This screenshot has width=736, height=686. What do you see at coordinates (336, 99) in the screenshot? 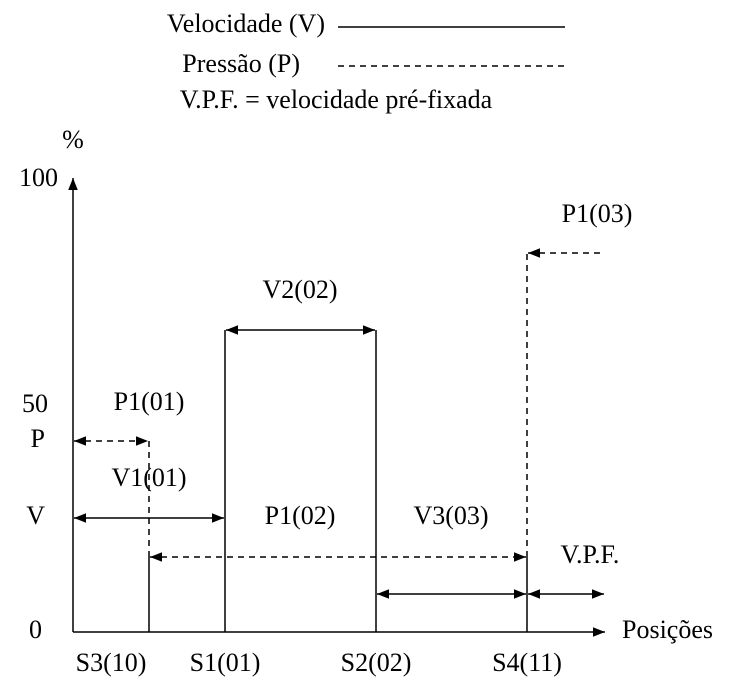
I see `legend-note: V.P.F. = velocidade pré-fixada` at bounding box center [336, 99].